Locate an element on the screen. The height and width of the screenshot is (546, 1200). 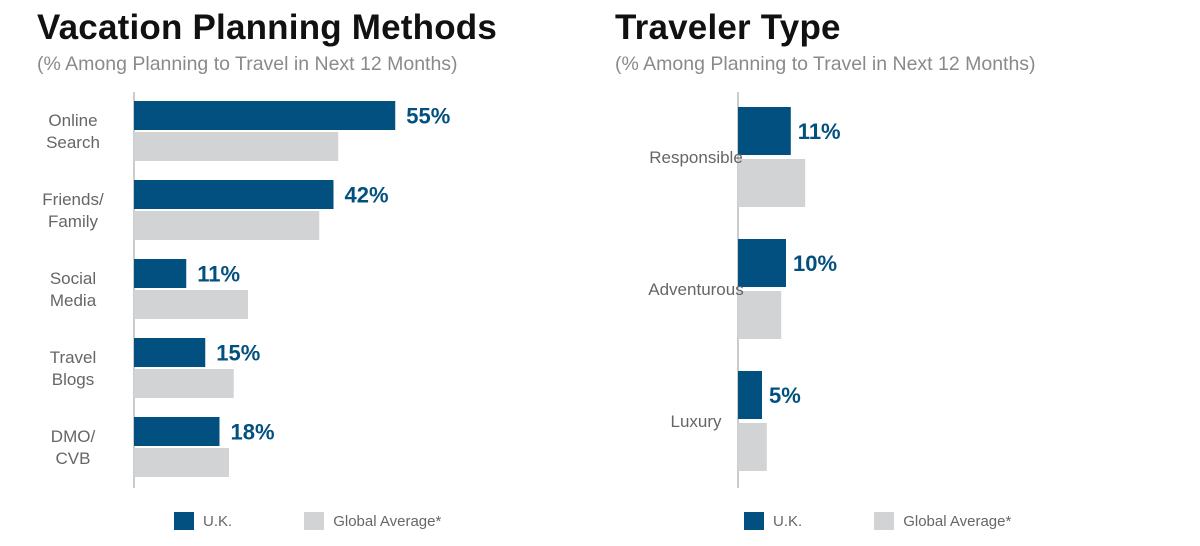
category-label-line: Search is located at coordinates (73, 142).